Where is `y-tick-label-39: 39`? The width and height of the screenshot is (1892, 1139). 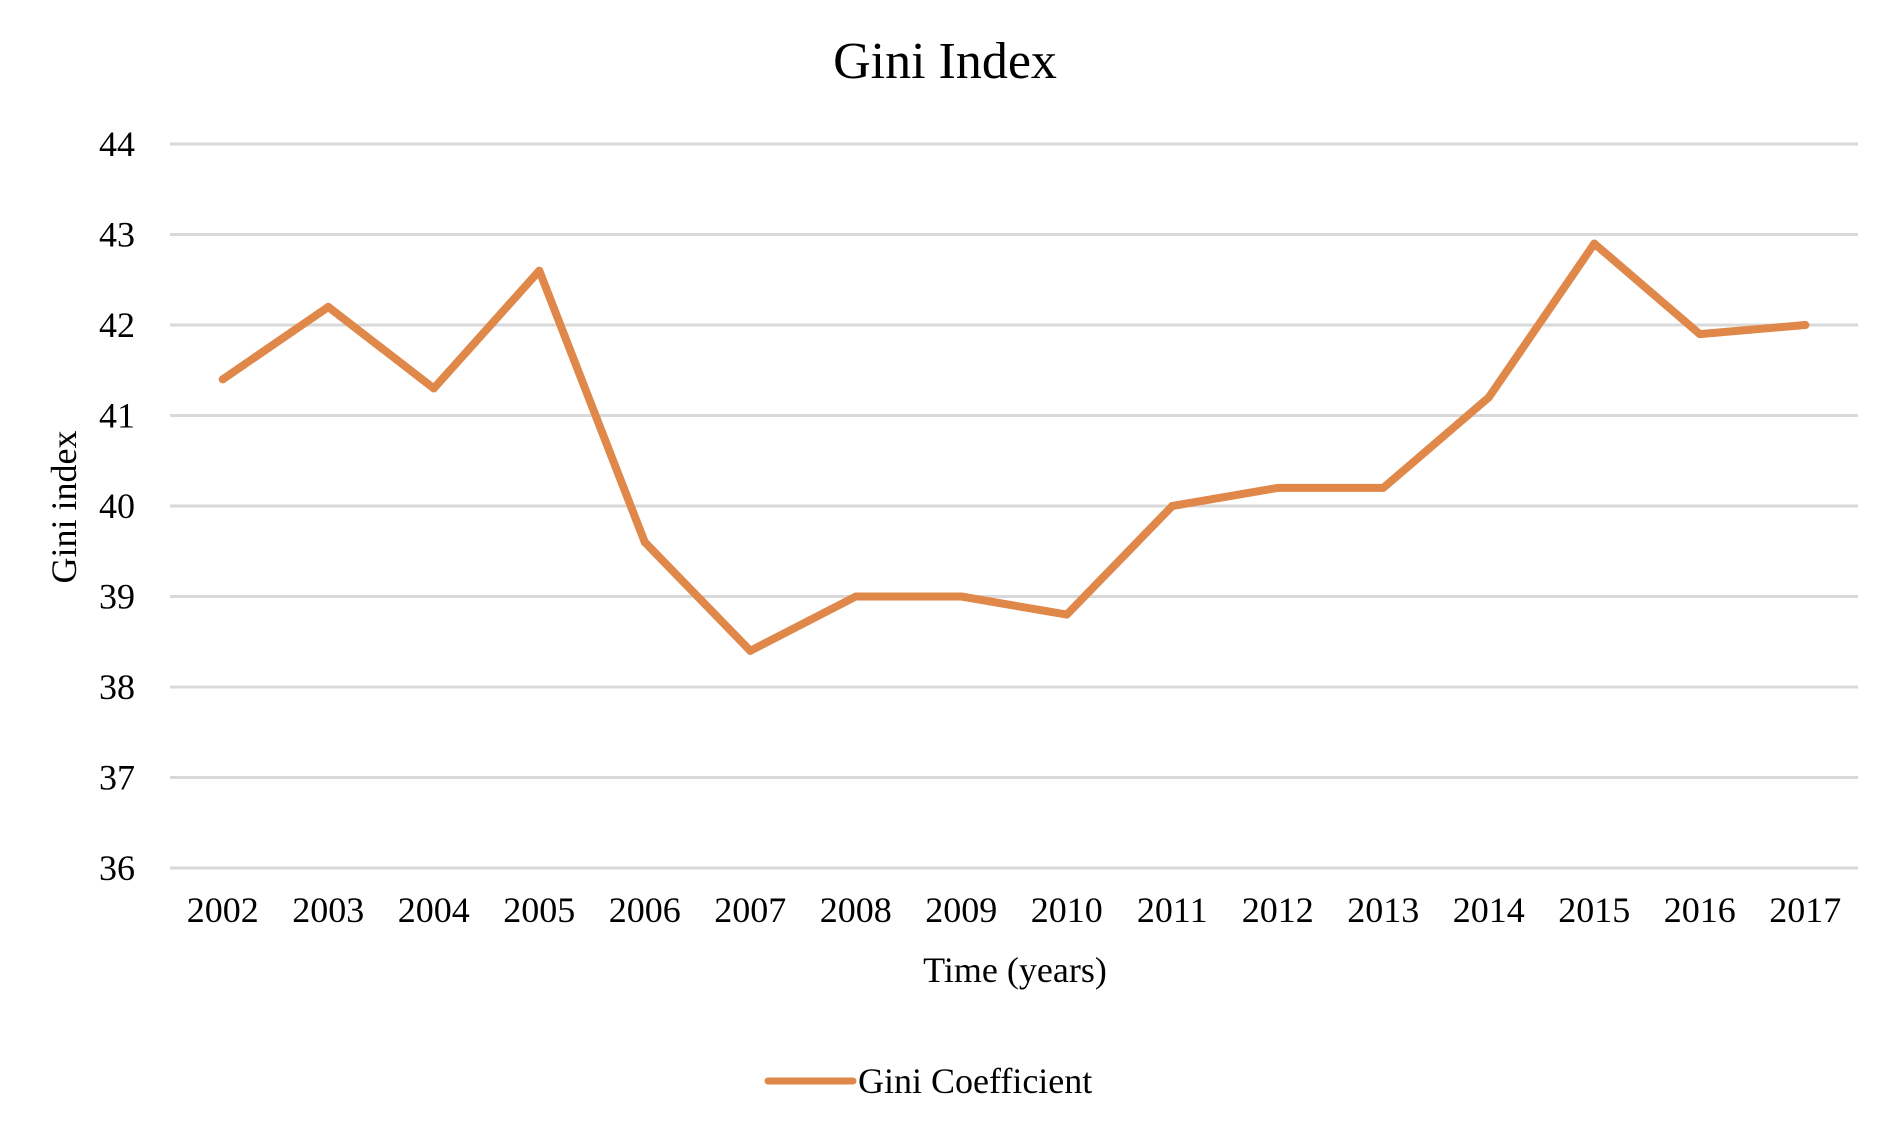 y-tick-label-39: 39 is located at coordinates (117, 597).